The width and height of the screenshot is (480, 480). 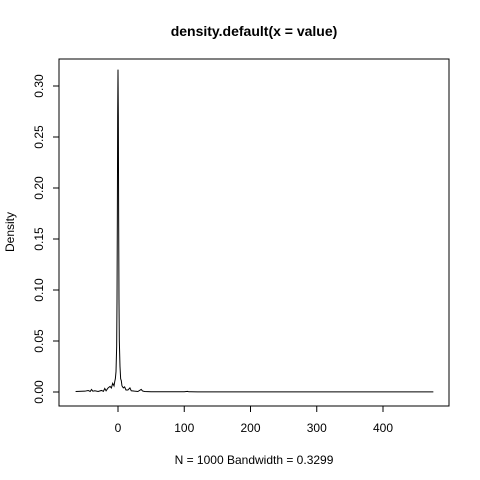 I want to click on x-axis: 0 100 200 300 400, so click(x=254, y=420).